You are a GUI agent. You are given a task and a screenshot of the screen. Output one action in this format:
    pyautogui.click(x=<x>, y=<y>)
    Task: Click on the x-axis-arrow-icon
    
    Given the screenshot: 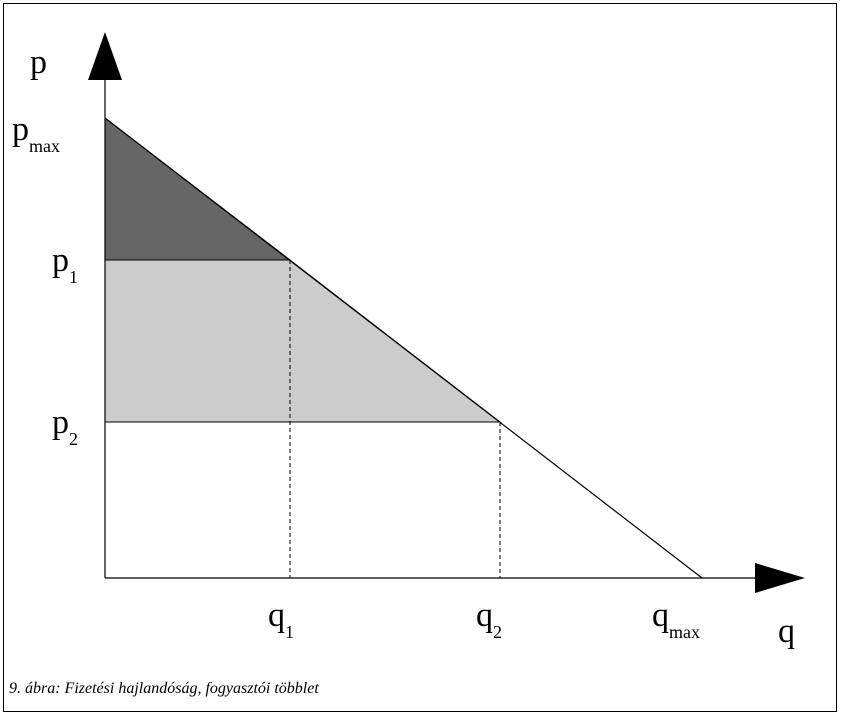 What is the action you would take?
    pyautogui.click(x=780, y=578)
    